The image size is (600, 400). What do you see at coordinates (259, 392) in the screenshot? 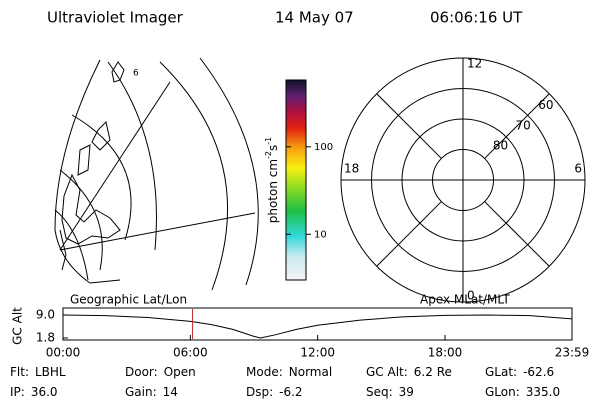
I see `status-label: Dsp:` at bounding box center [259, 392].